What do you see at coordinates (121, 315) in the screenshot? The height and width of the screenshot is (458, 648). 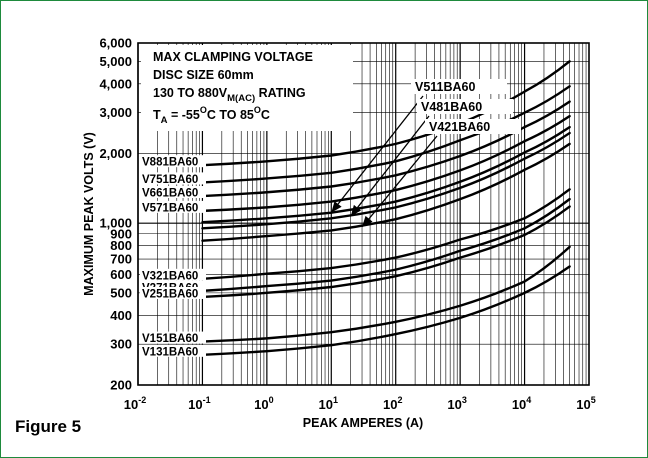 I see `y-tick-label: 400` at bounding box center [121, 315].